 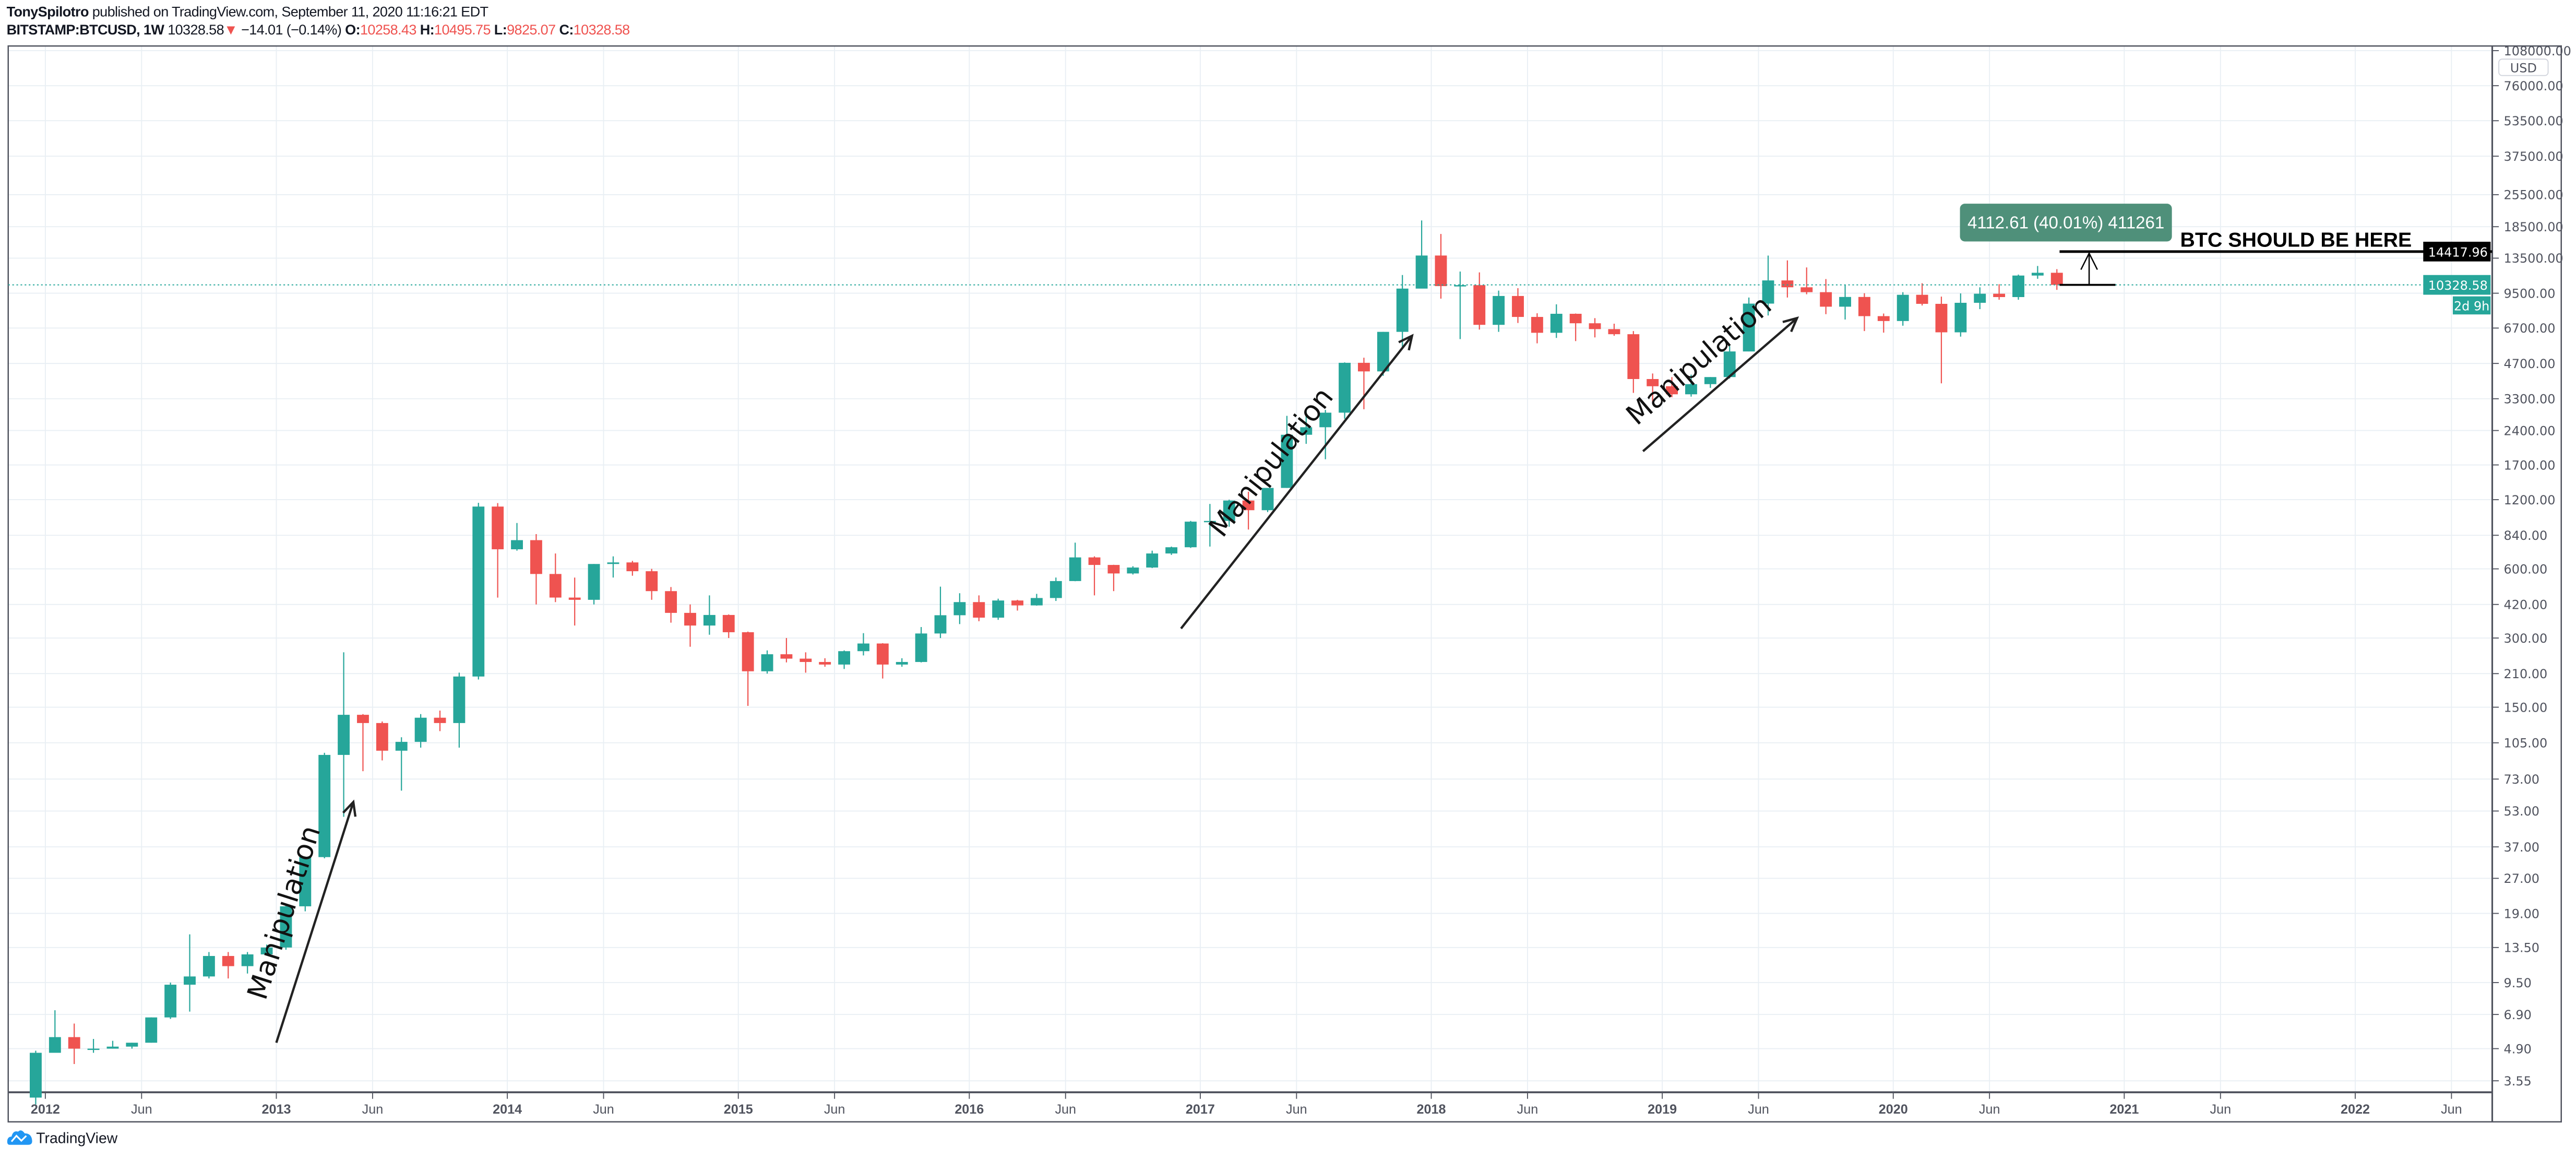 I want to click on price-axis-label: 600.00, so click(x=2526, y=569).